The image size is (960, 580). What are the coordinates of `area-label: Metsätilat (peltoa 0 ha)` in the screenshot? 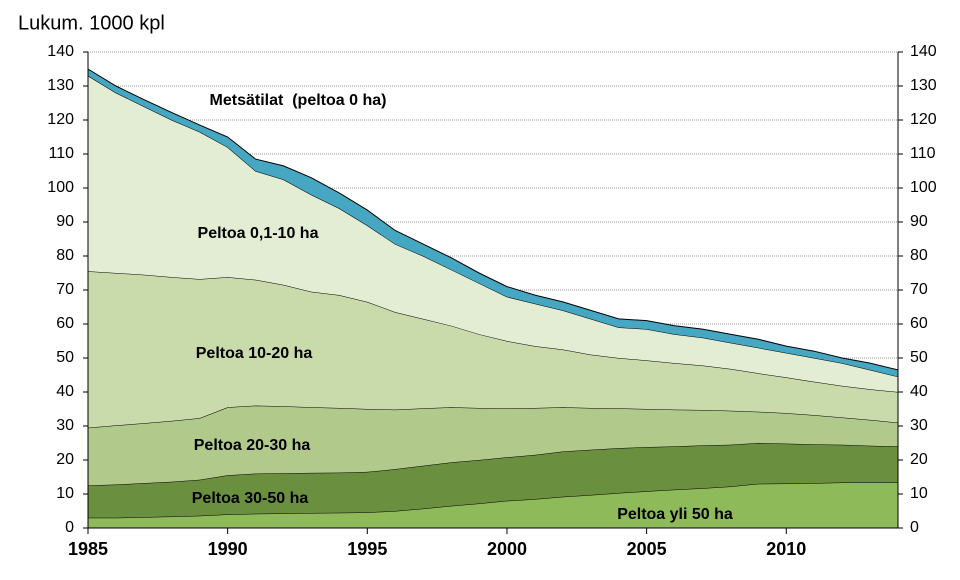 It's located at (298, 100).